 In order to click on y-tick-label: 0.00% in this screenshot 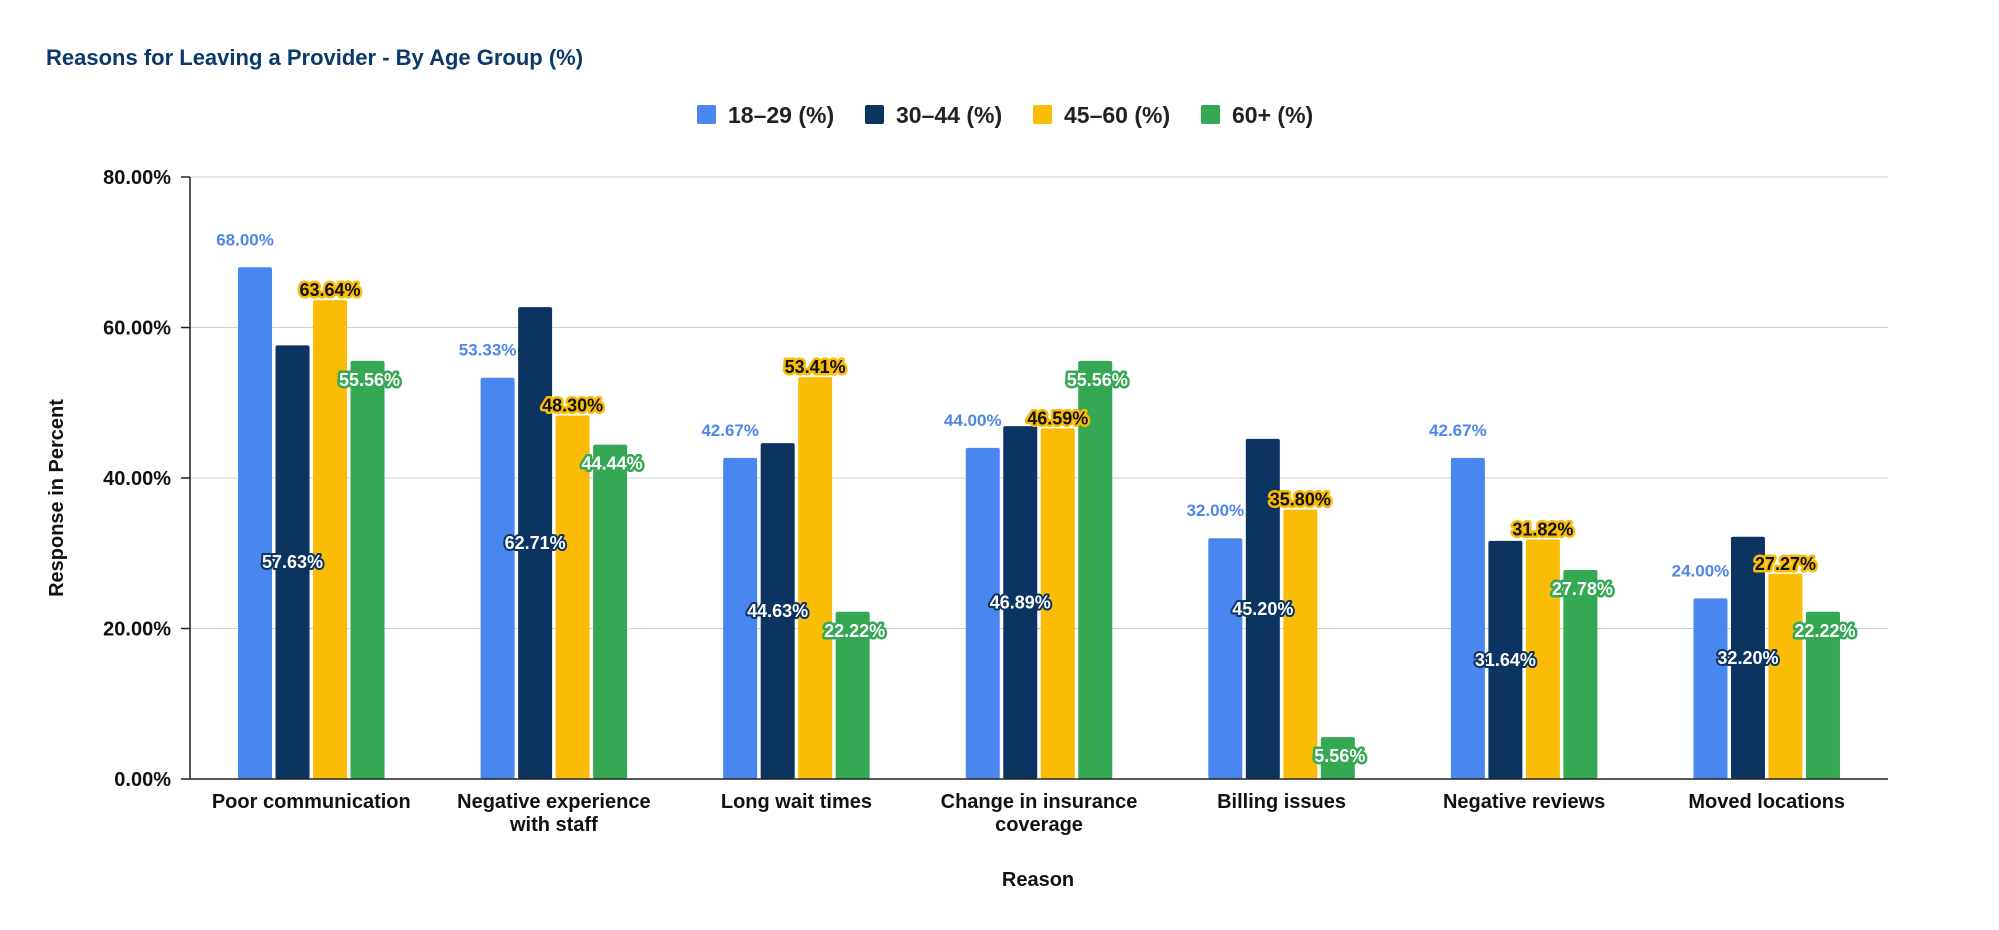, I will do `click(142, 780)`.